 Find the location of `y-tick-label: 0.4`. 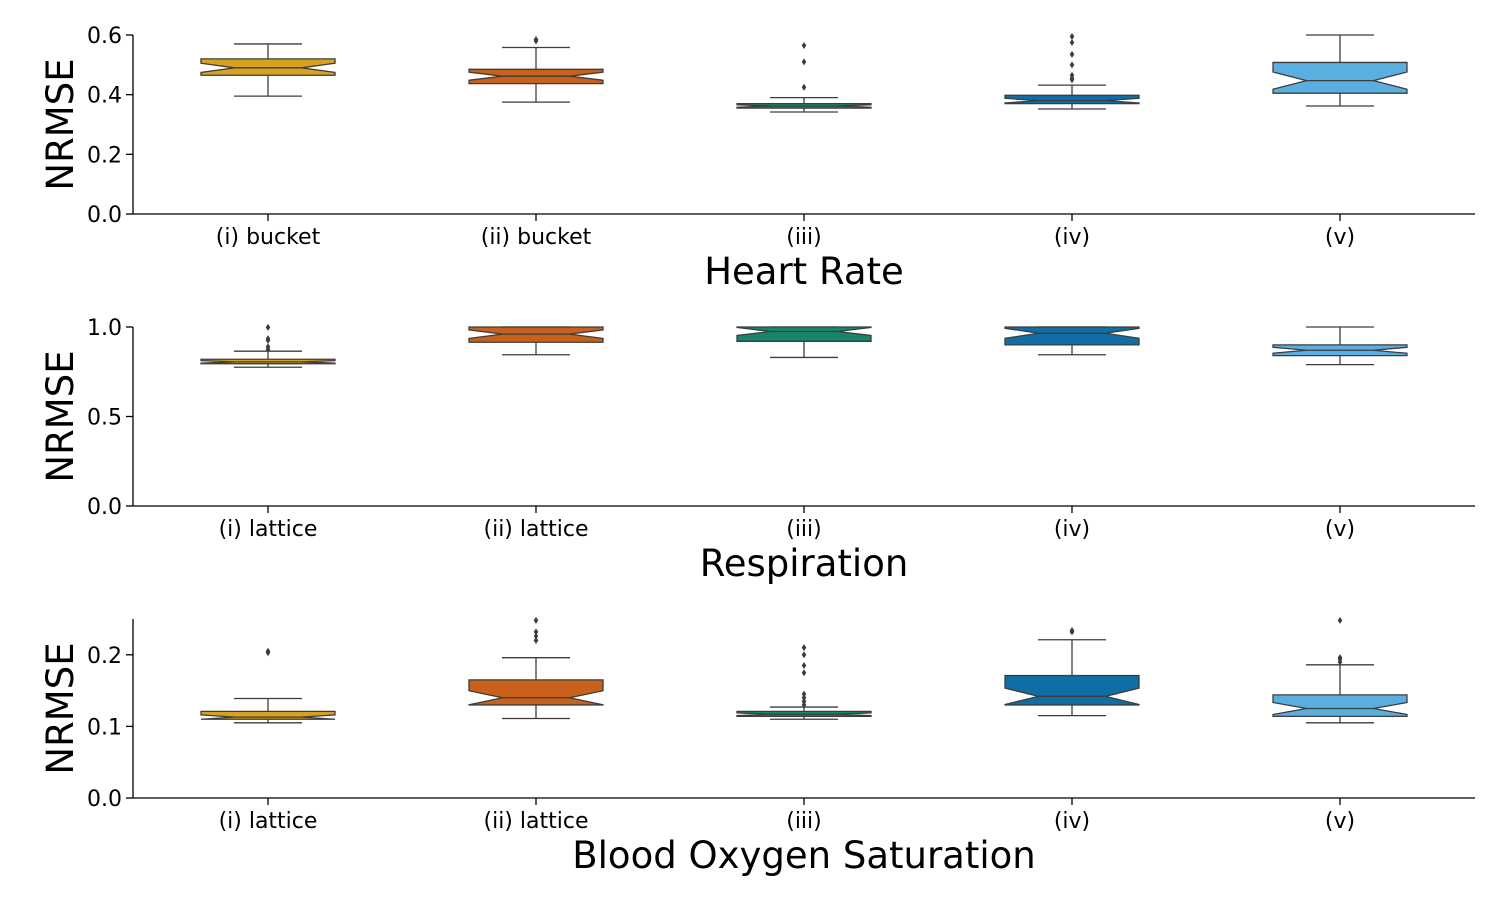

y-tick-label: 0.4 is located at coordinates (104, 96).